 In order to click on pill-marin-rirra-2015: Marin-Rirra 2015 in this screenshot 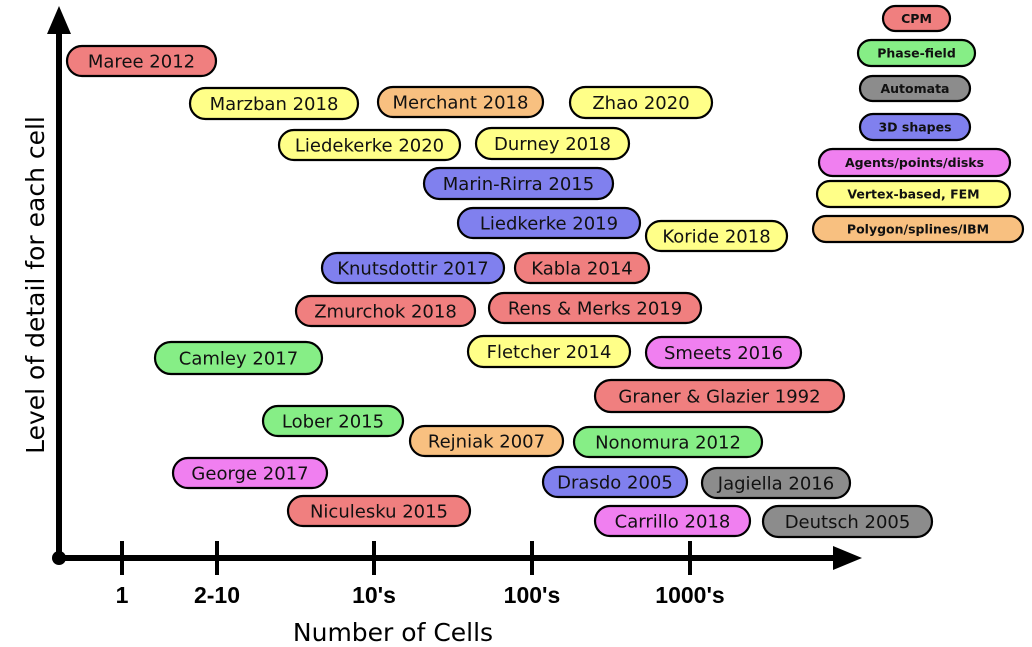, I will do `click(518, 183)`.